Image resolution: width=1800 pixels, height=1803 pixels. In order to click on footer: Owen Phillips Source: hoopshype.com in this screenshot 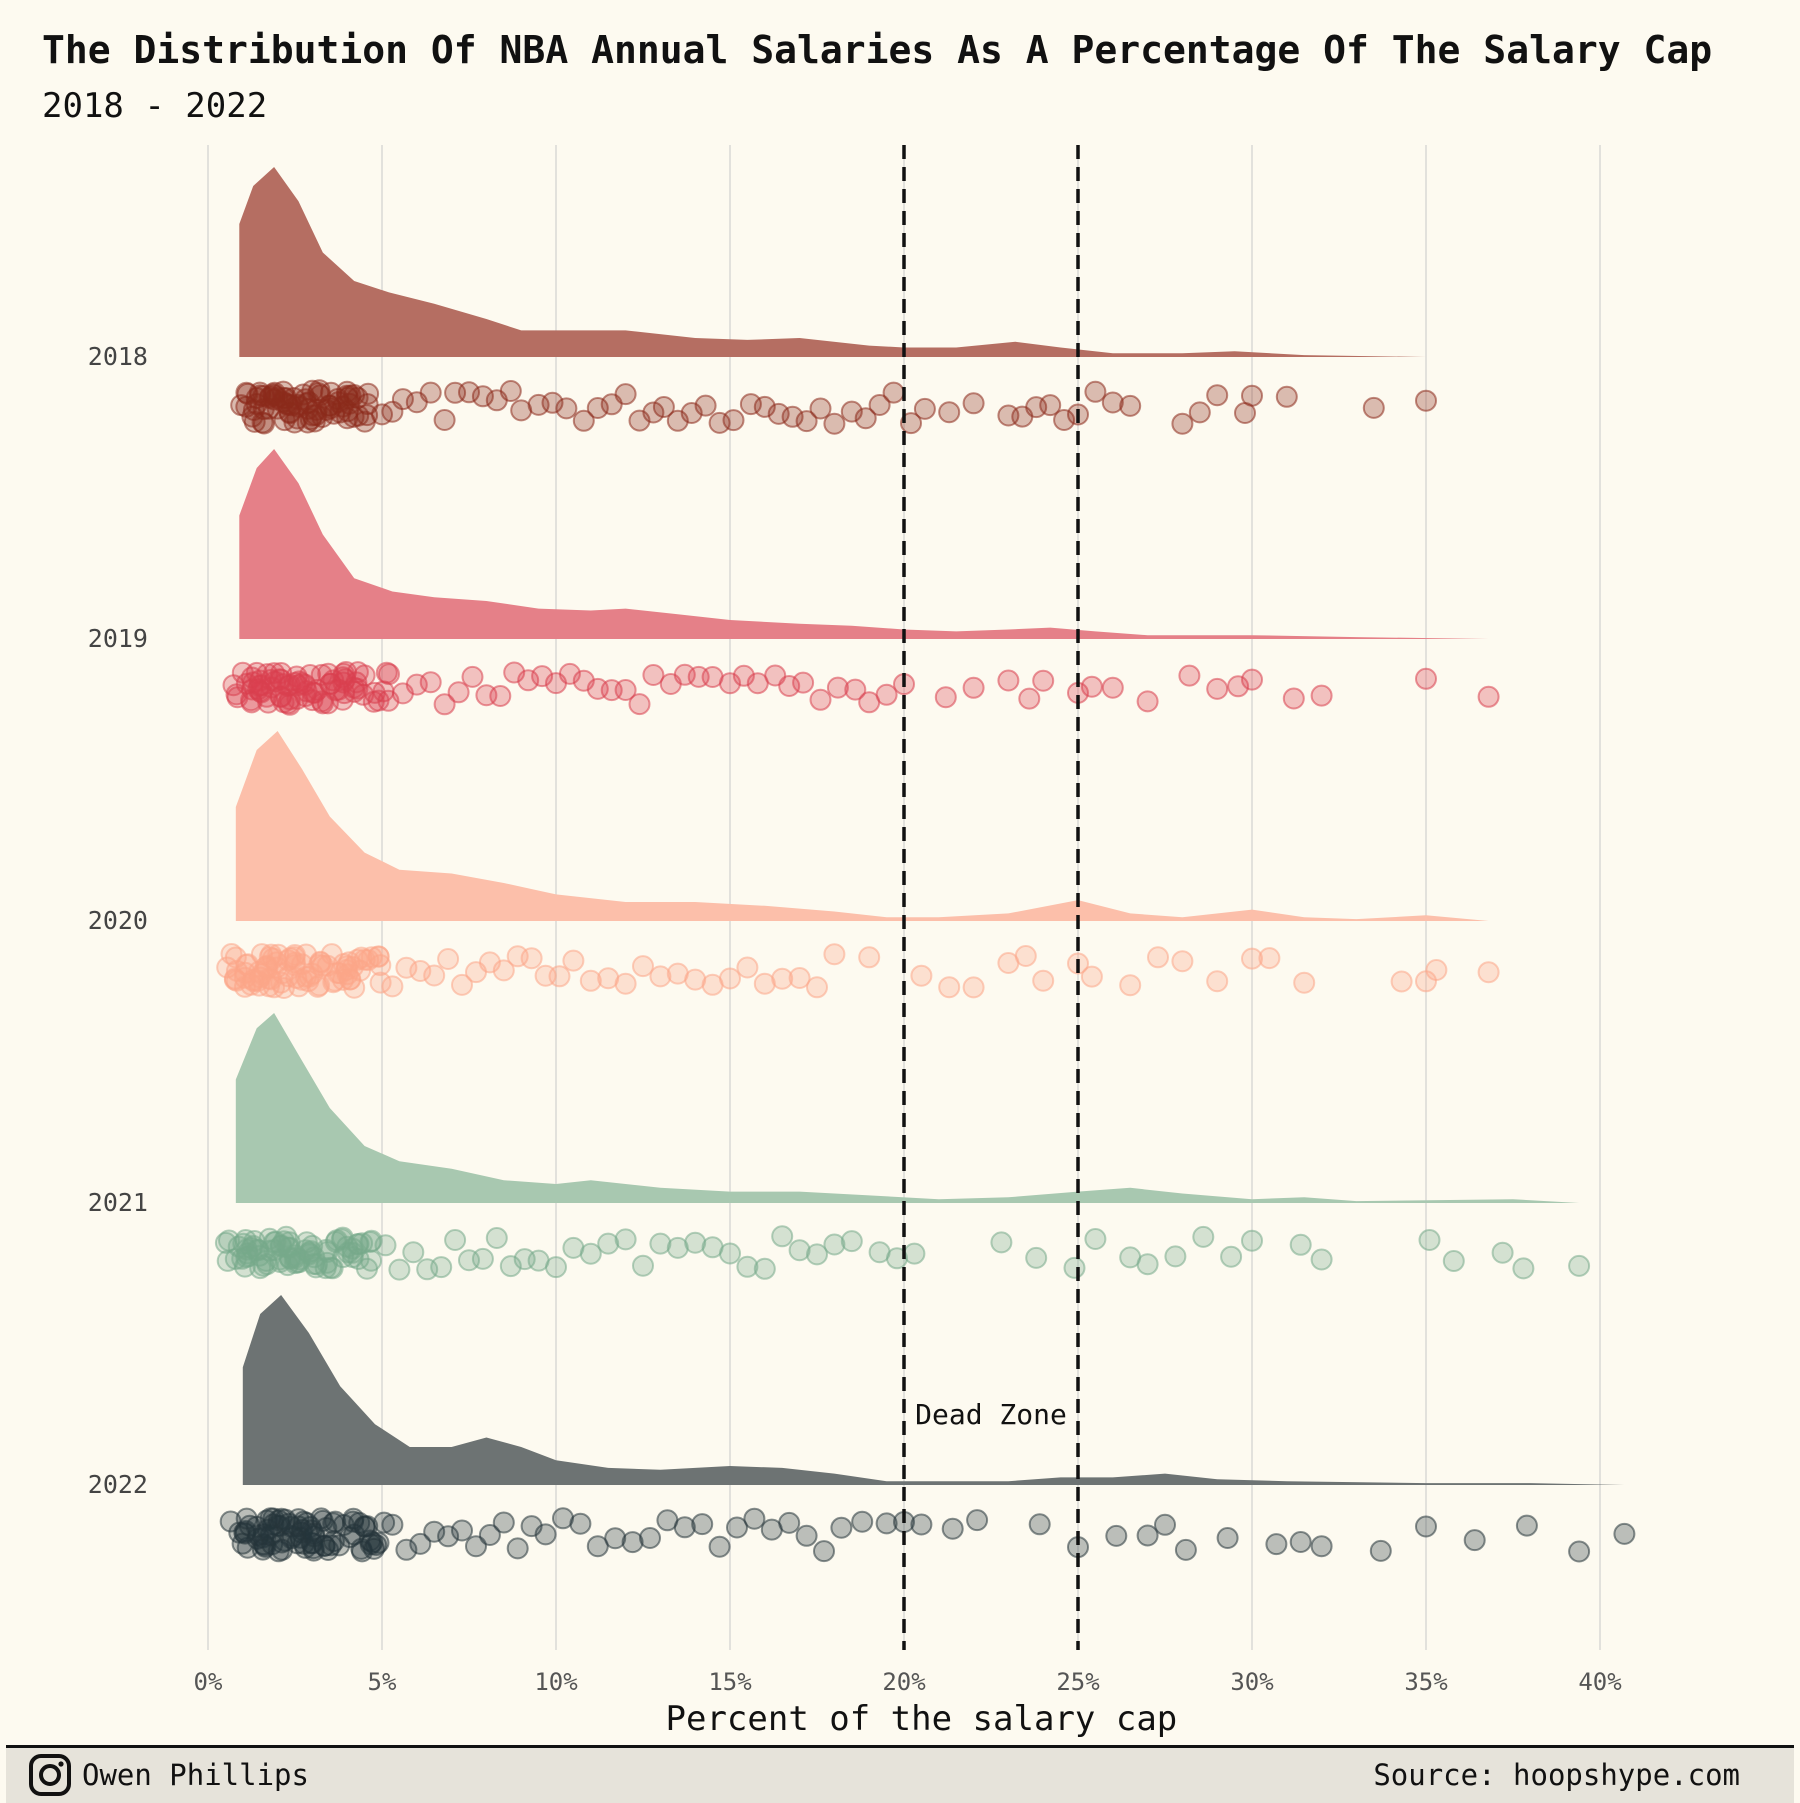, I will do `click(900, 1774)`.